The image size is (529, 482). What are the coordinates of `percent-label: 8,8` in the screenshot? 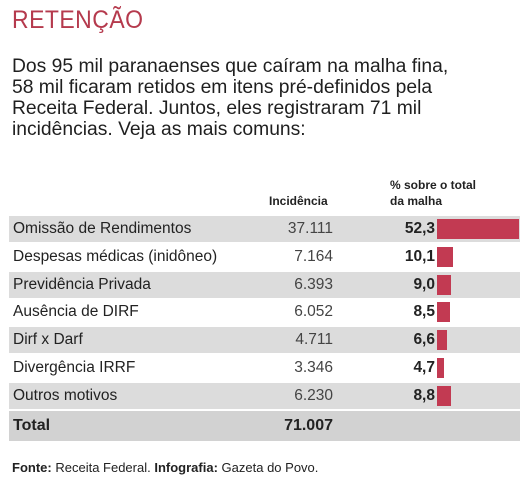 It's located at (424, 395).